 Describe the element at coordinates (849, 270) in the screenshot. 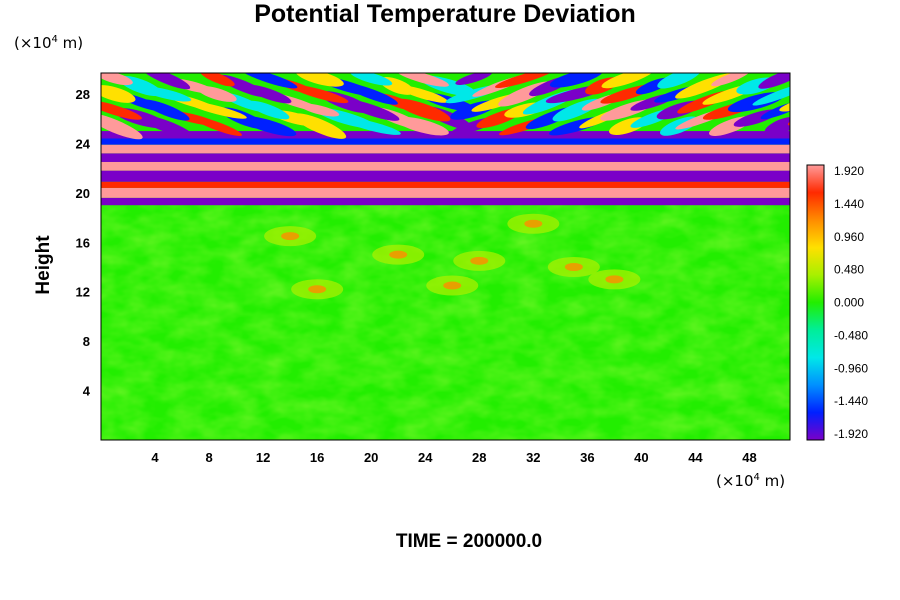

I see `colorbar-label: 0.480` at that location.